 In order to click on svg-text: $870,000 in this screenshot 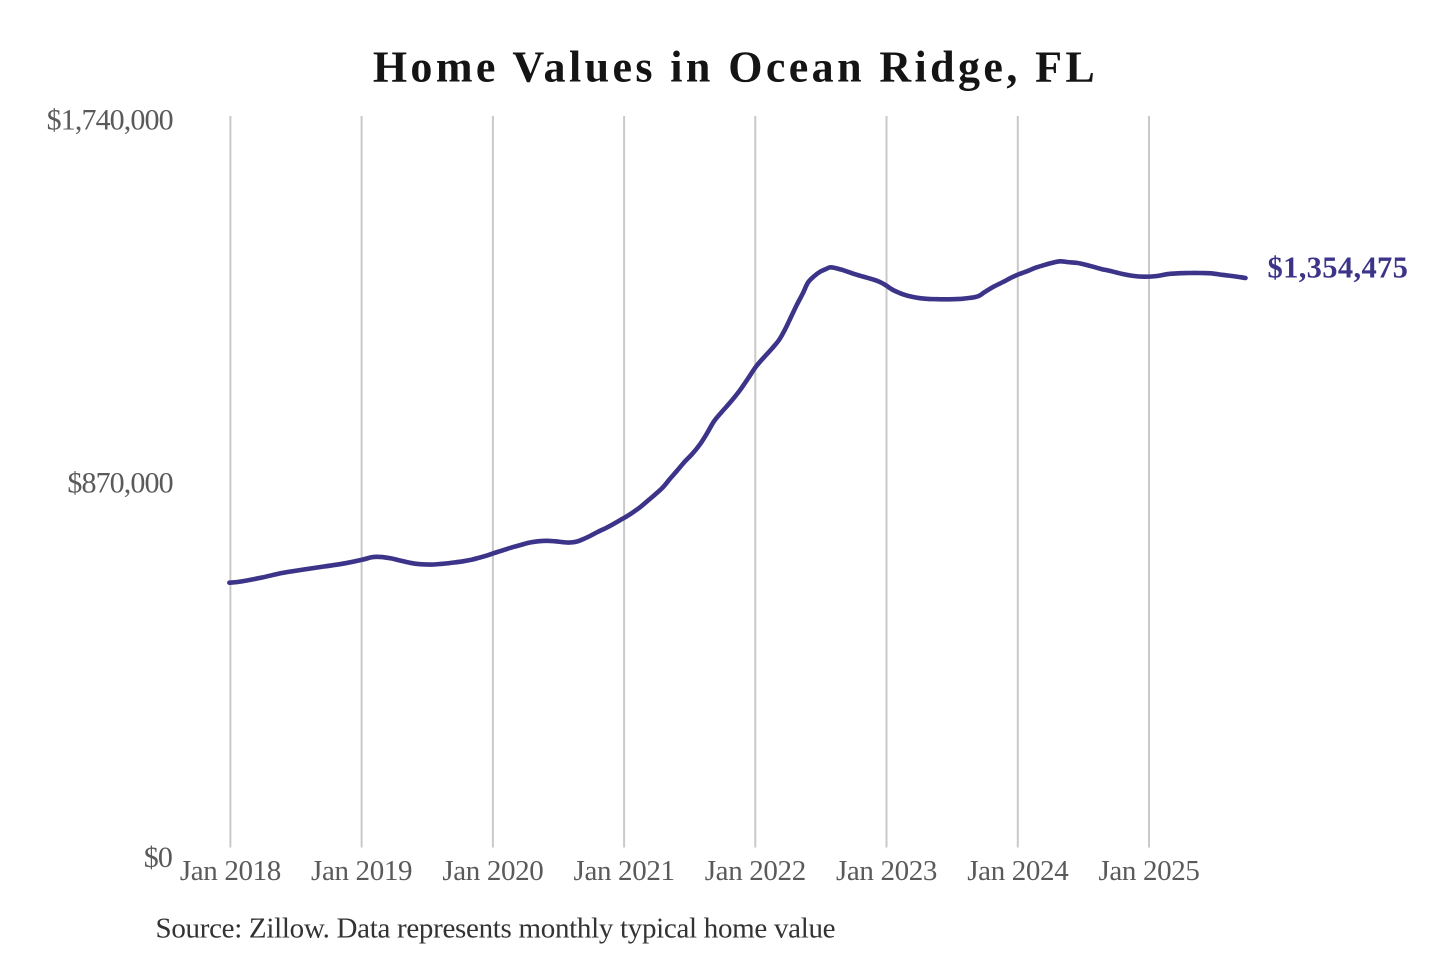, I will do `click(119, 483)`.